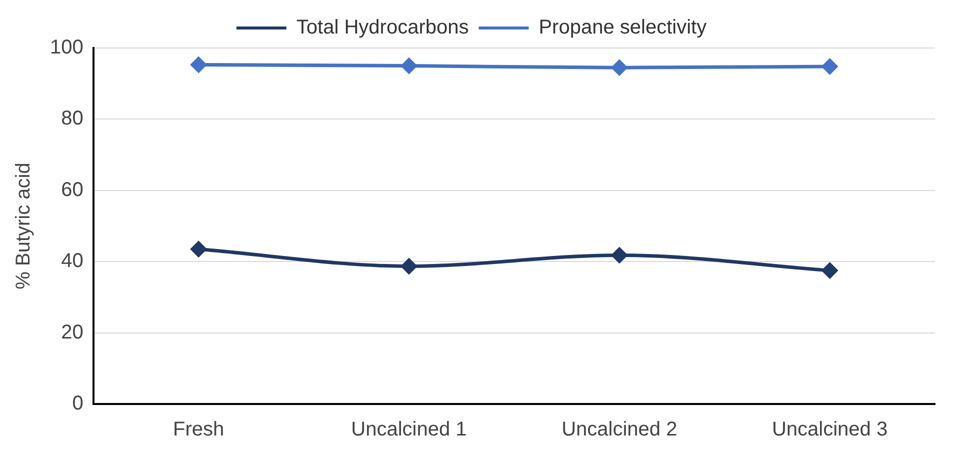 The height and width of the screenshot is (464, 953). Describe the element at coordinates (620, 429) in the screenshot. I see `x-tick-label: Uncalcined 2` at that location.